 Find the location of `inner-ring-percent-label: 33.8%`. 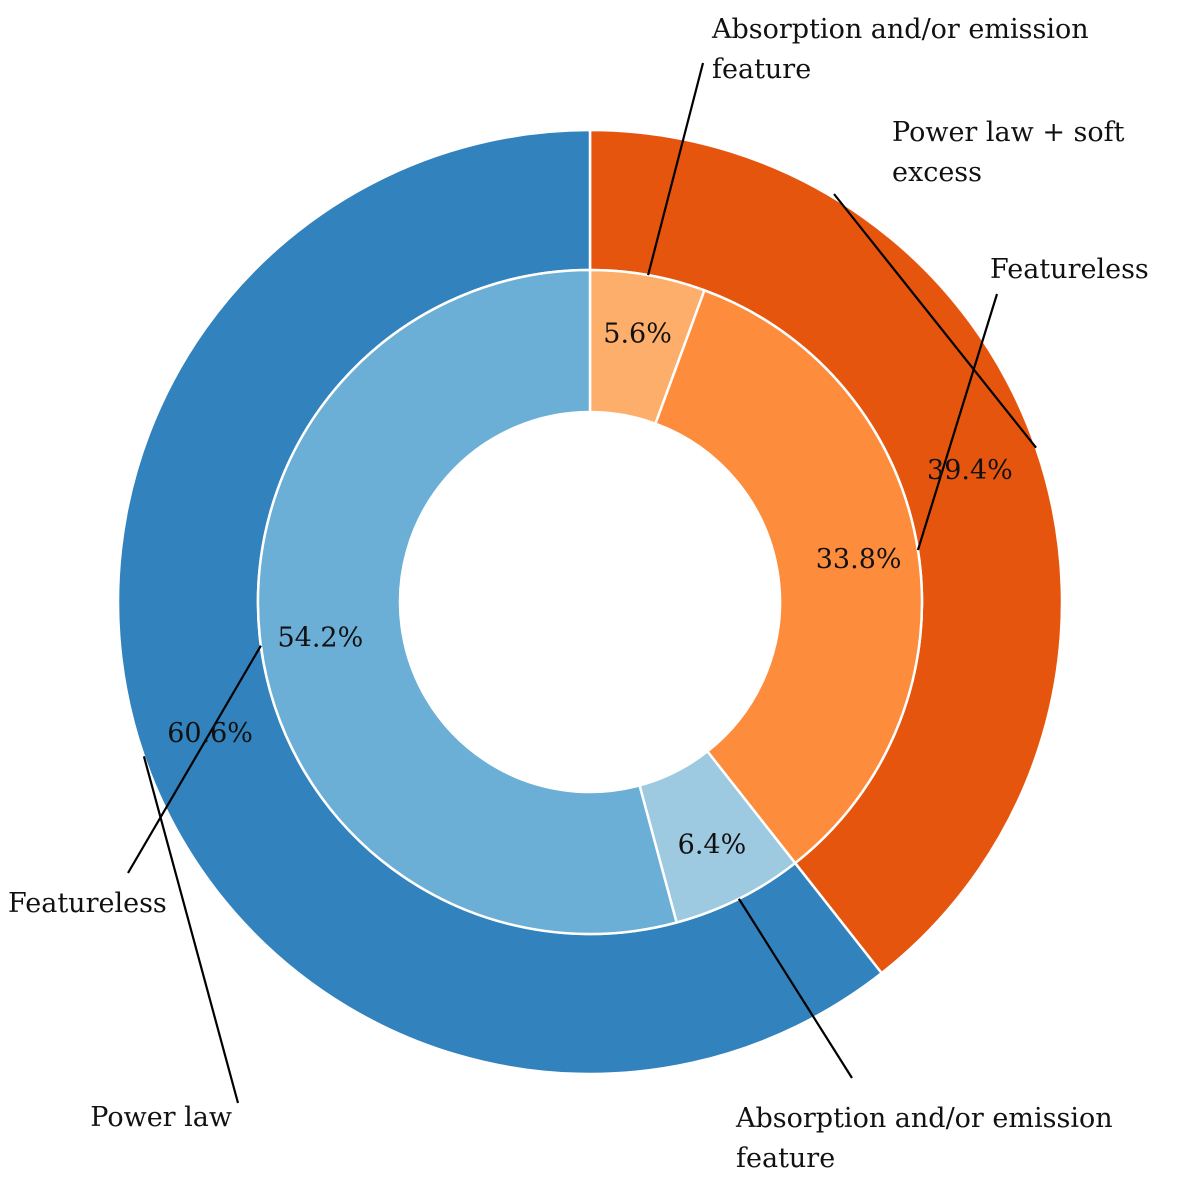

inner-ring-percent-label: 33.8% is located at coordinates (859, 559).